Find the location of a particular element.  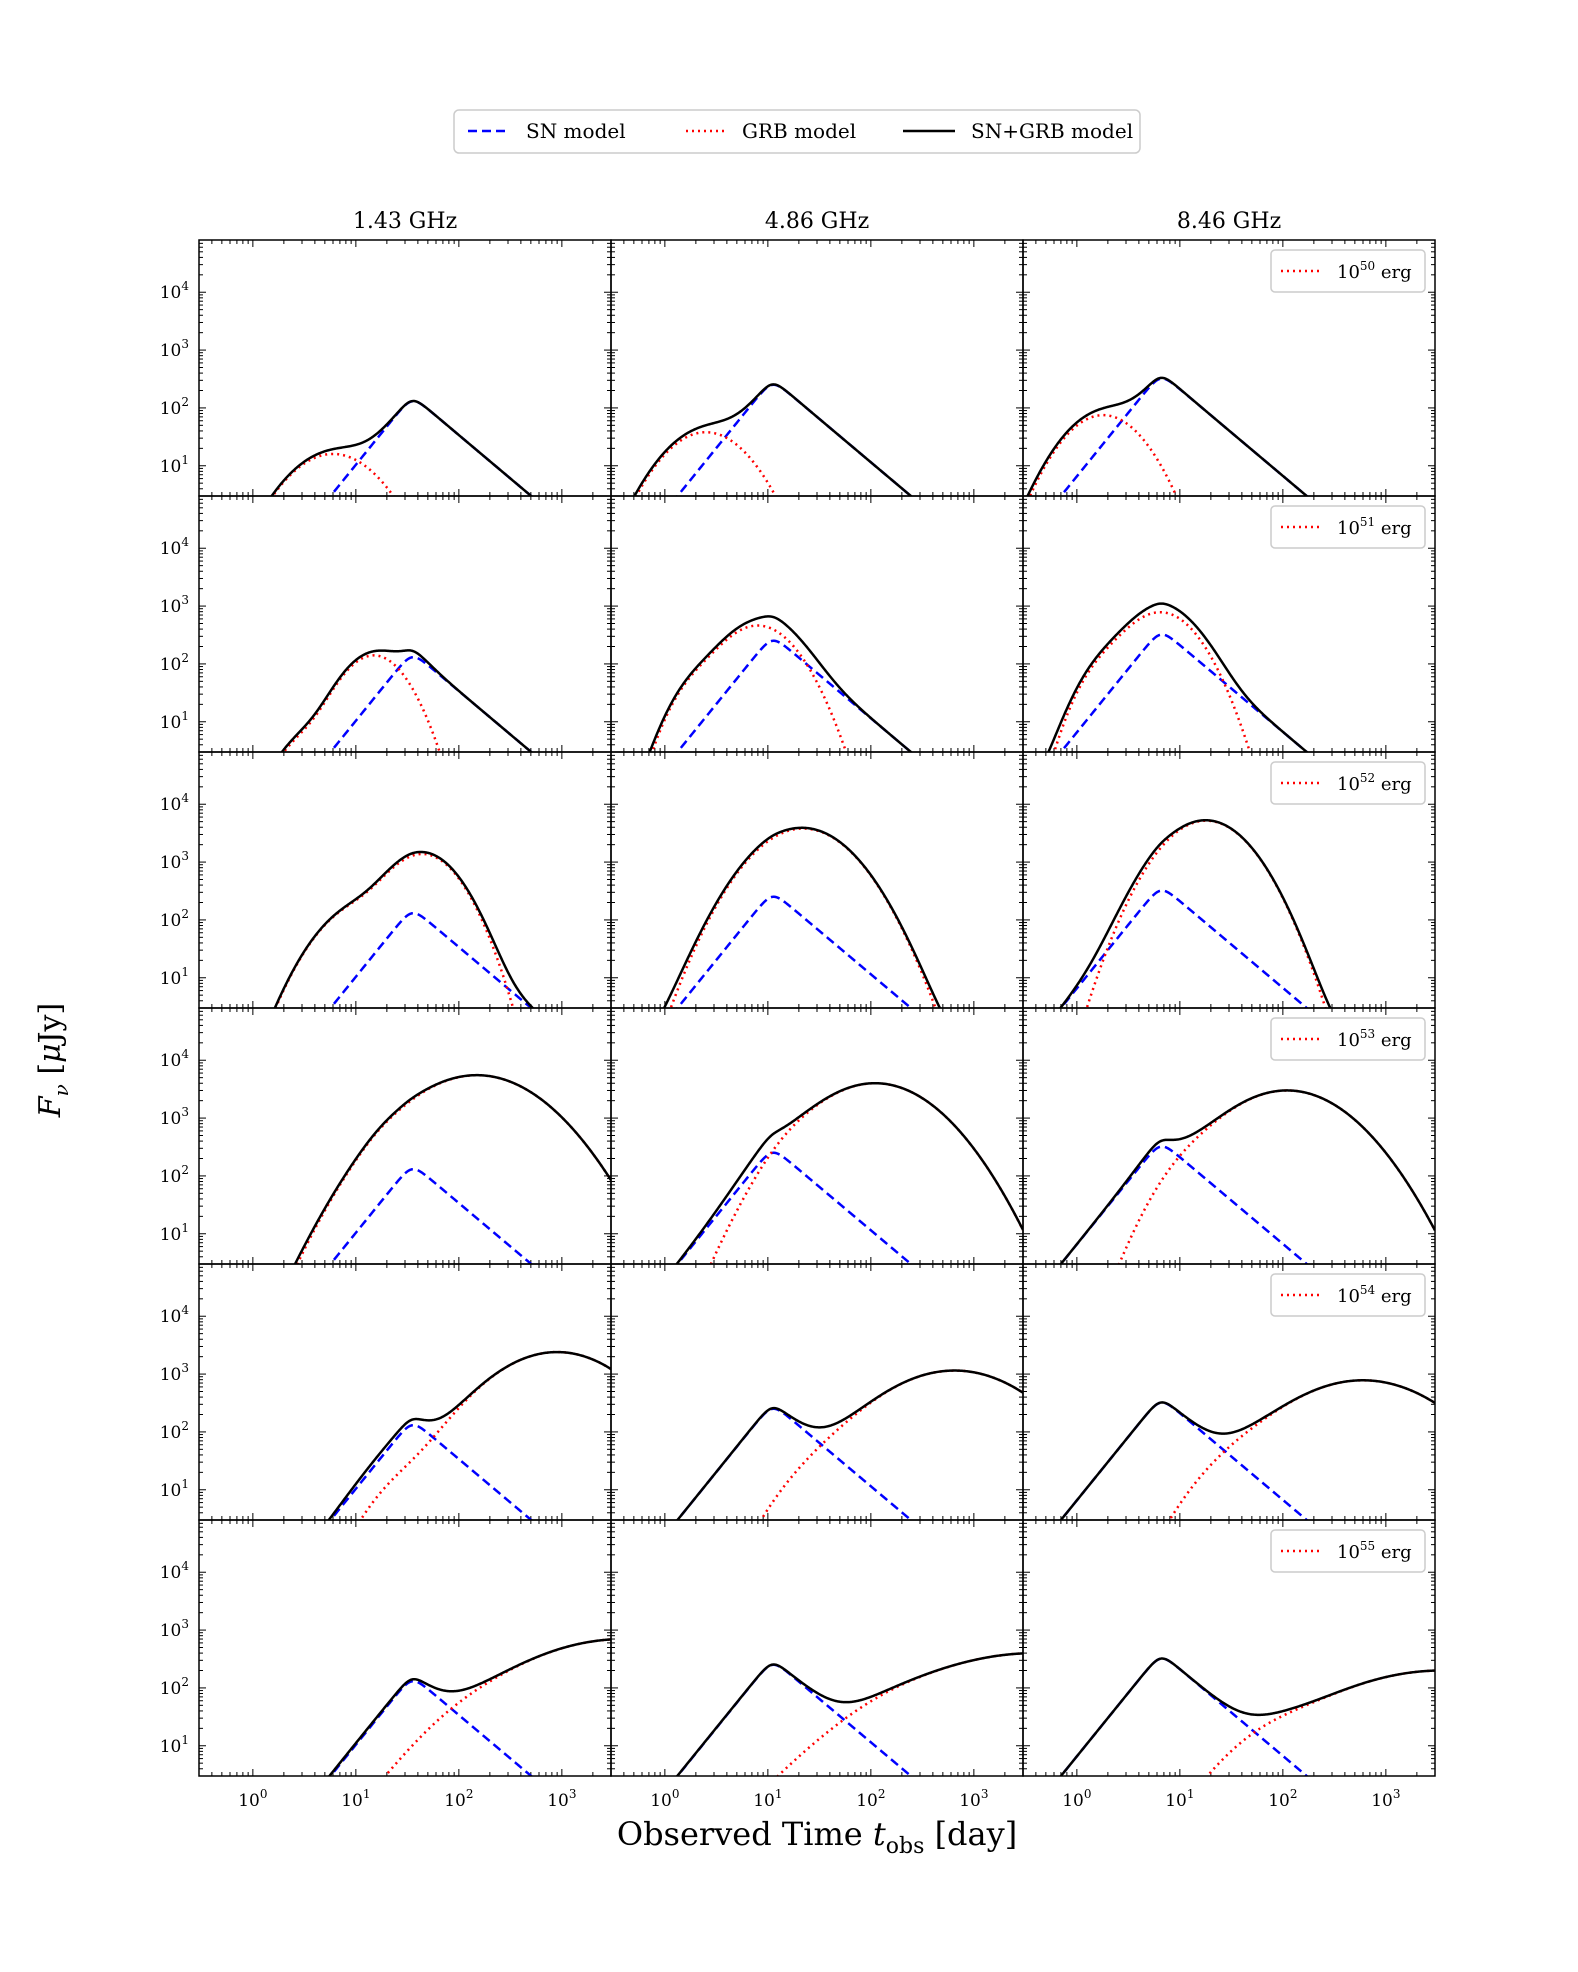

legend: SN model GRB model SN+GRB model is located at coordinates (797, 131).